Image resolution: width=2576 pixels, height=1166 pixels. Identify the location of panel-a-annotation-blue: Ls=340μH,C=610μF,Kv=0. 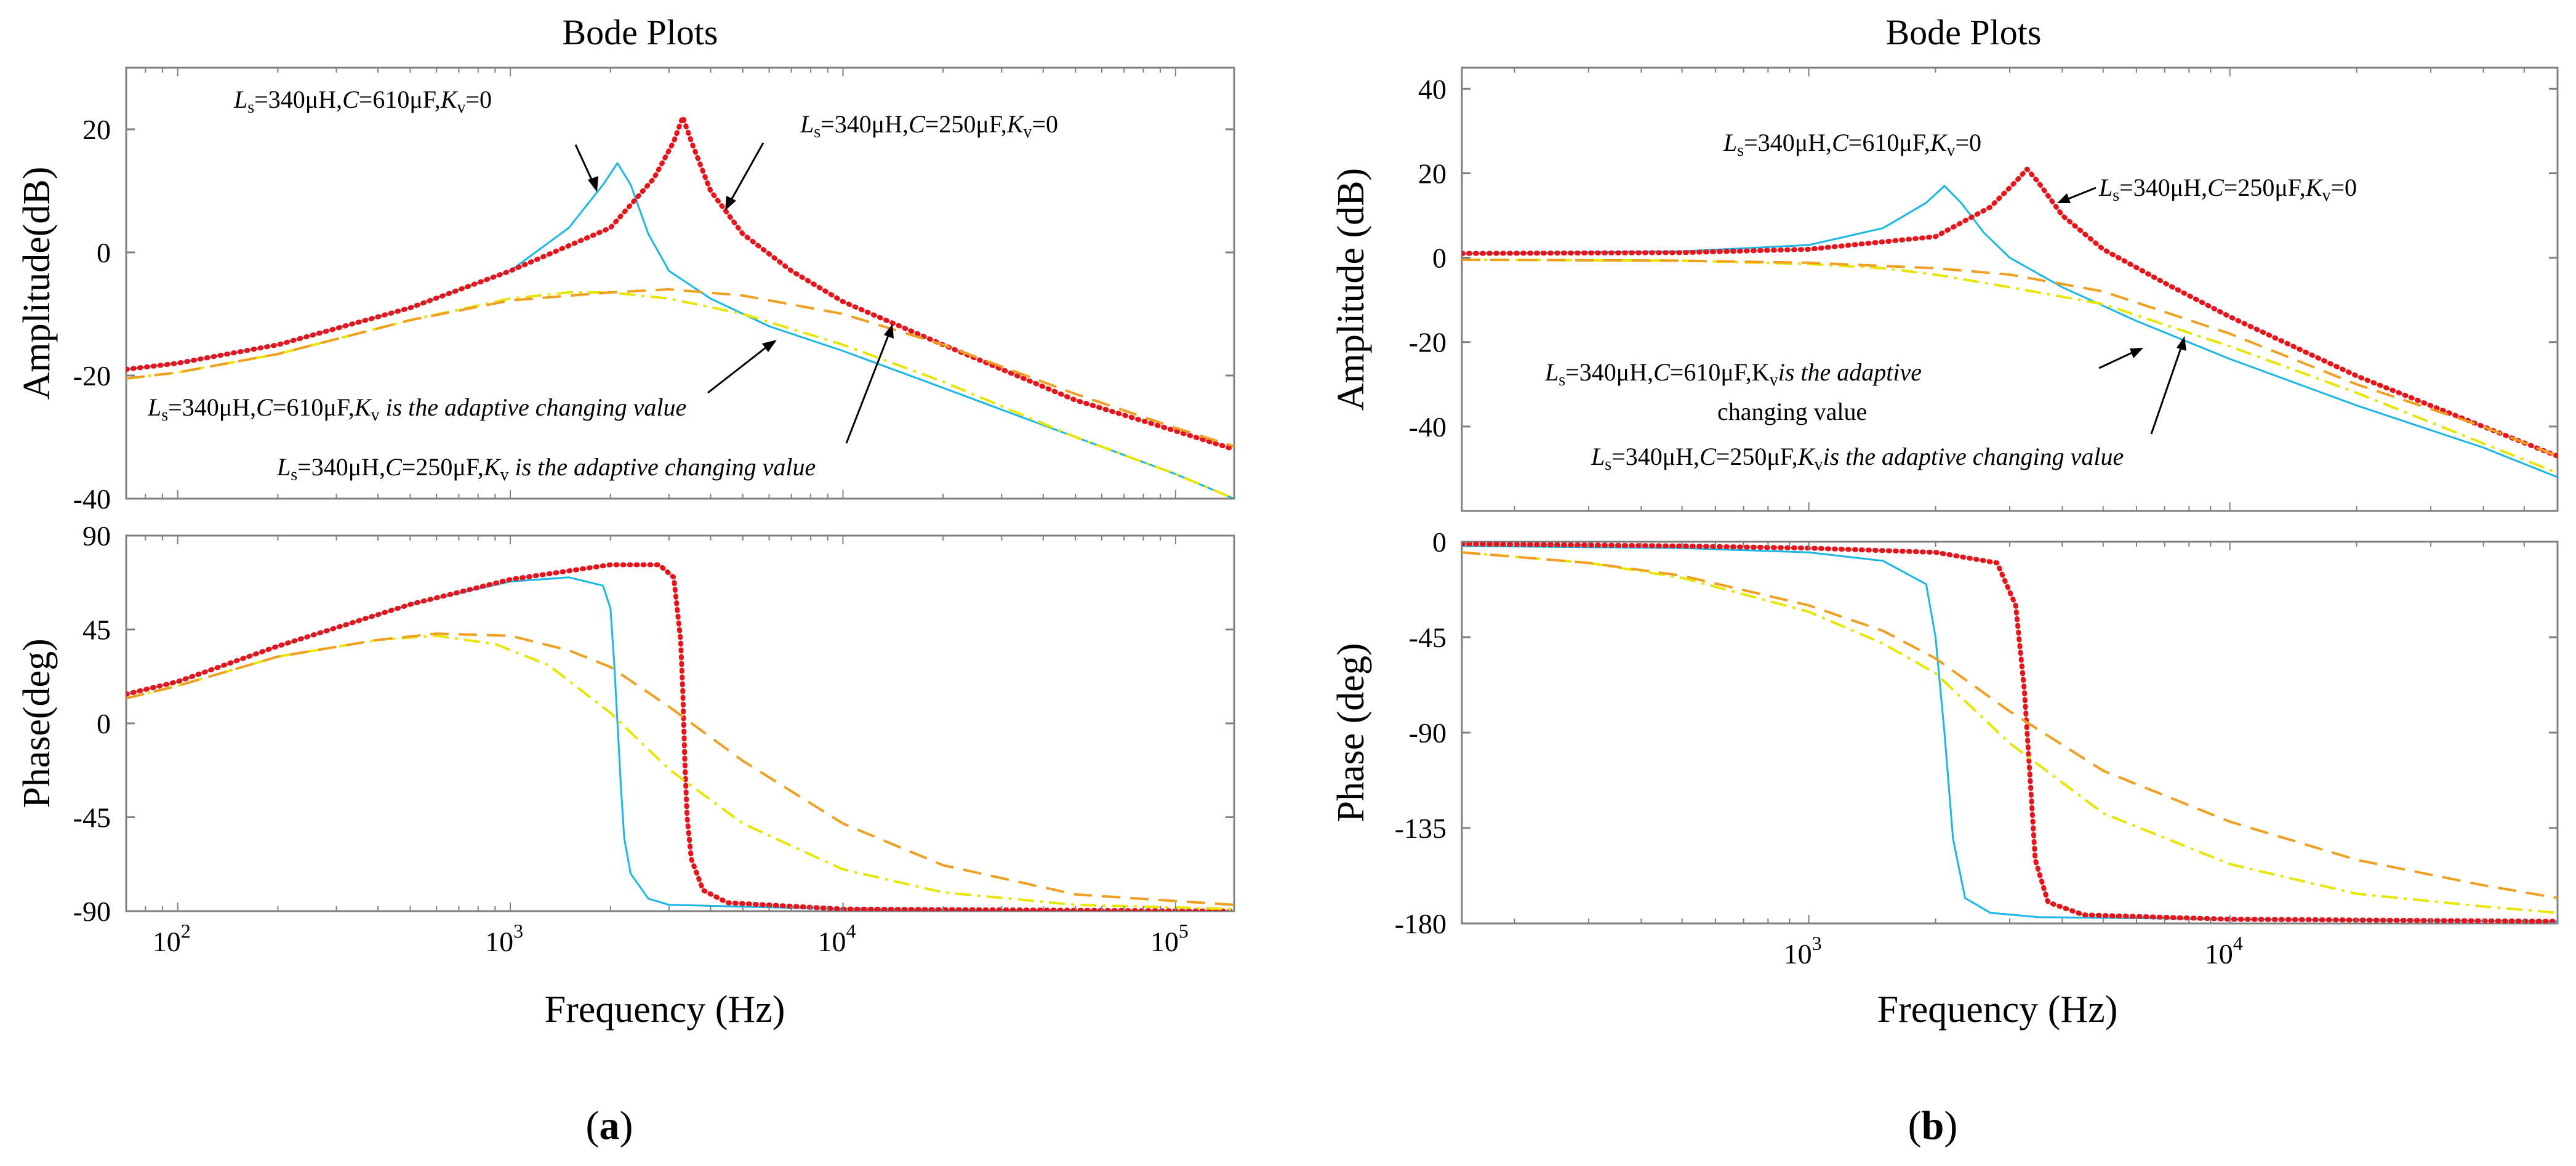
(415, 139).